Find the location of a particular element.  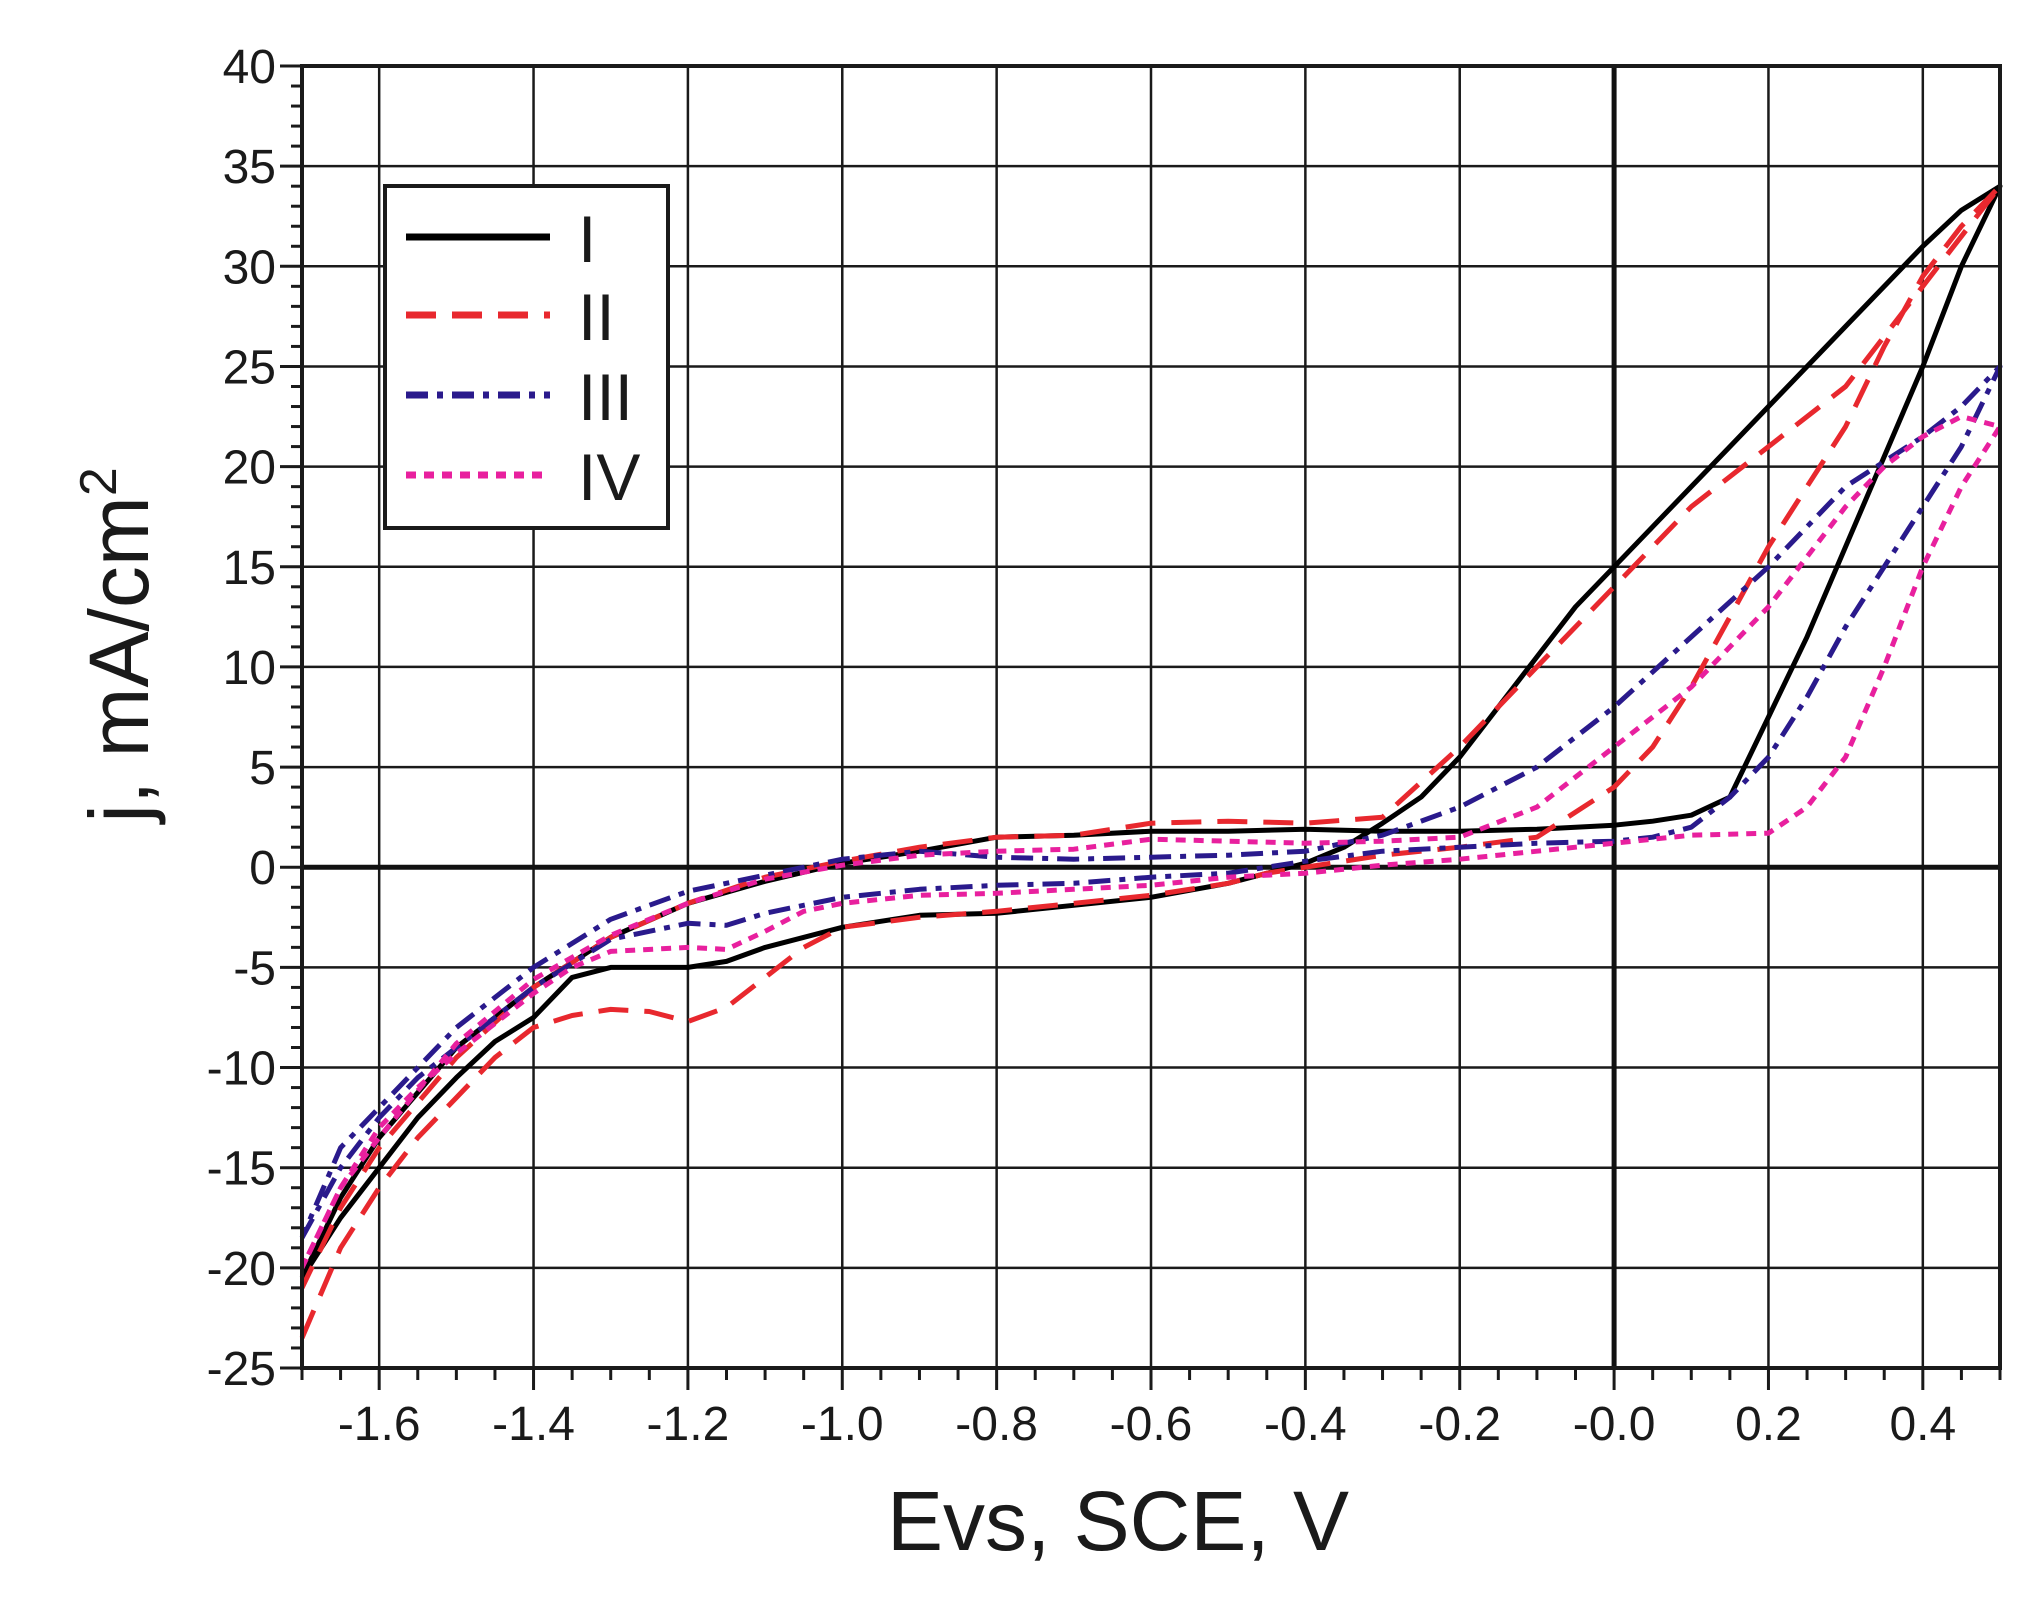

y-tick-label-0: 40 is located at coordinates (249, 67).